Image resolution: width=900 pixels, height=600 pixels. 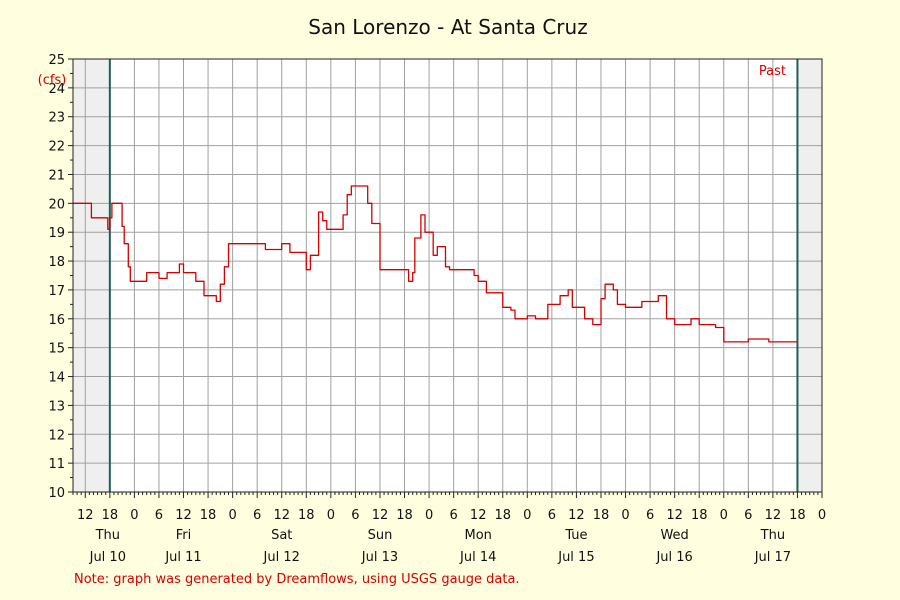 What do you see at coordinates (56, 89) in the screenshot?
I see `y-tick-label: 24` at bounding box center [56, 89].